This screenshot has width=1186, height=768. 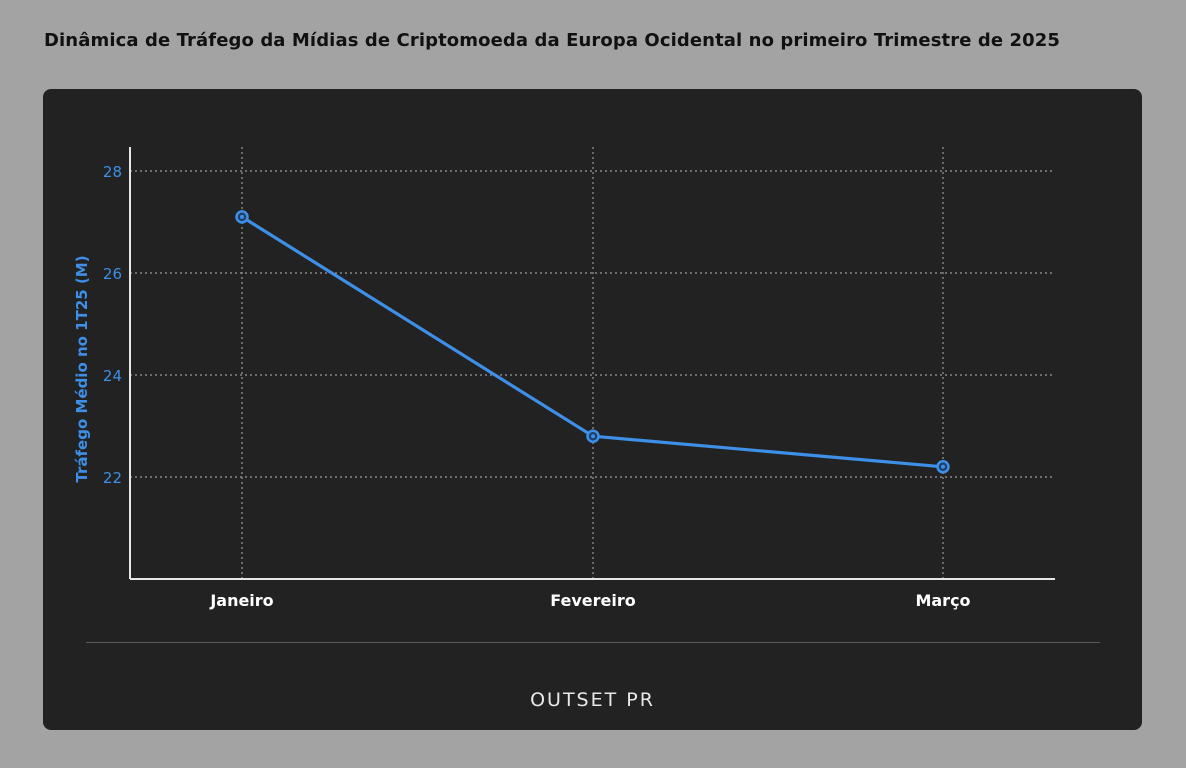 I want to click on y-tick-label: 28, so click(x=112, y=172).